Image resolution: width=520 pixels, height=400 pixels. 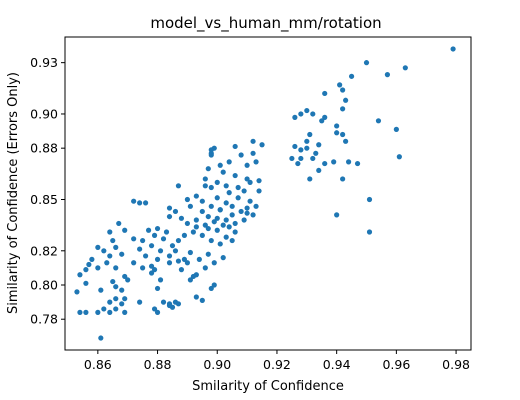 What do you see at coordinates (44, 199) in the screenshot?
I see `y-tick-label: 0.85` at bounding box center [44, 199].